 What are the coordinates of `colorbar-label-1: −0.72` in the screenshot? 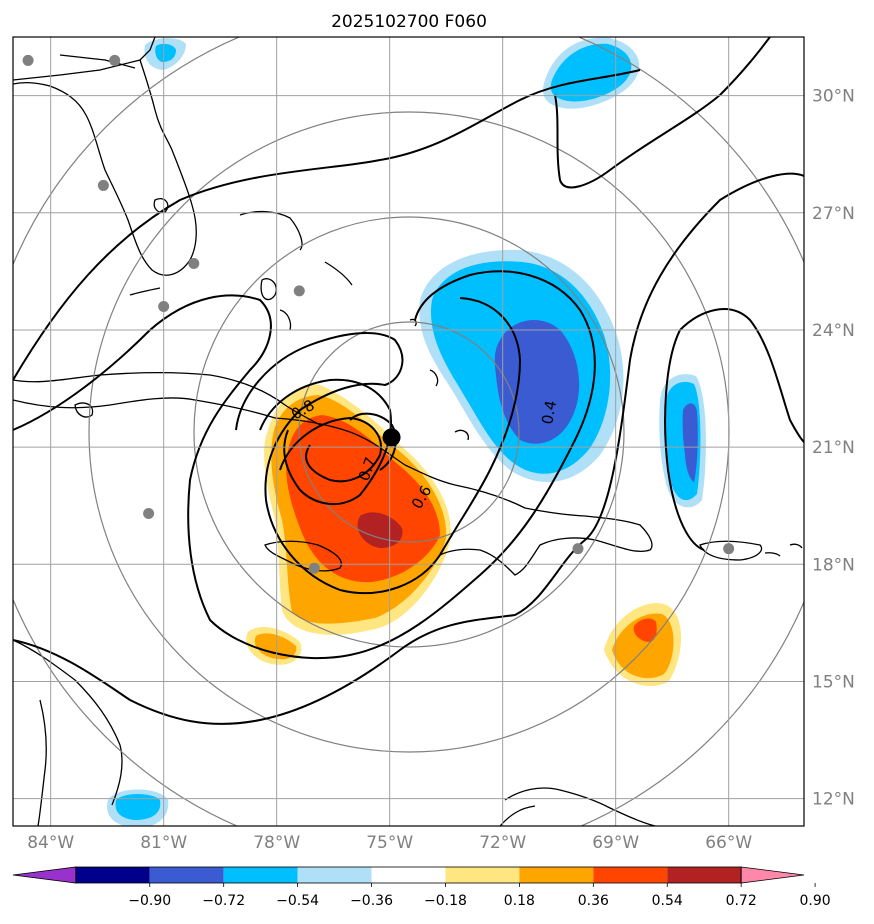 It's located at (223, 901).